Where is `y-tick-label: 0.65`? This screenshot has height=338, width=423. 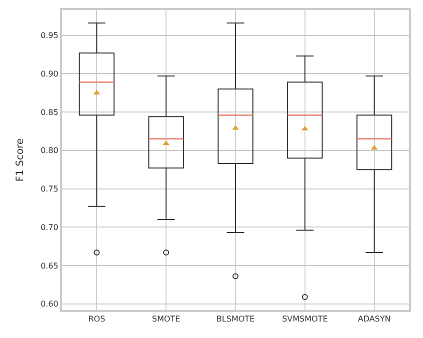
y-tick-label: 0.65 is located at coordinates (49, 265).